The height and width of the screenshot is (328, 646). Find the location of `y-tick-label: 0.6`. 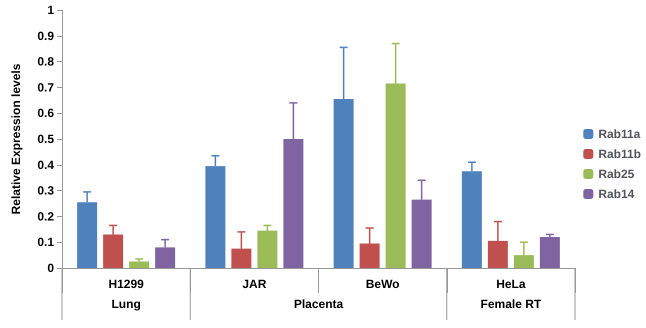

y-tick-label: 0.6 is located at coordinates (45, 113).